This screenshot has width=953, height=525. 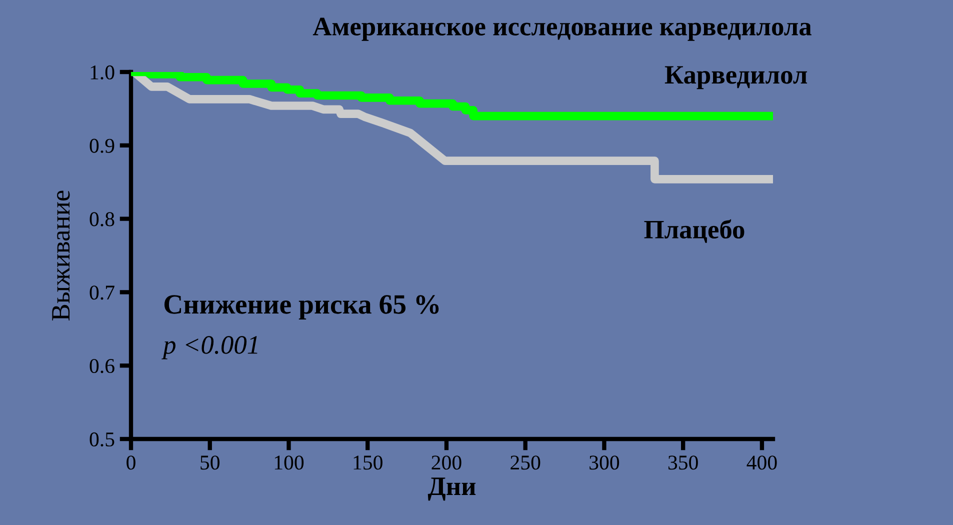 I want to click on chart-title: Американское исследование карведилола, so click(x=562, y=29).